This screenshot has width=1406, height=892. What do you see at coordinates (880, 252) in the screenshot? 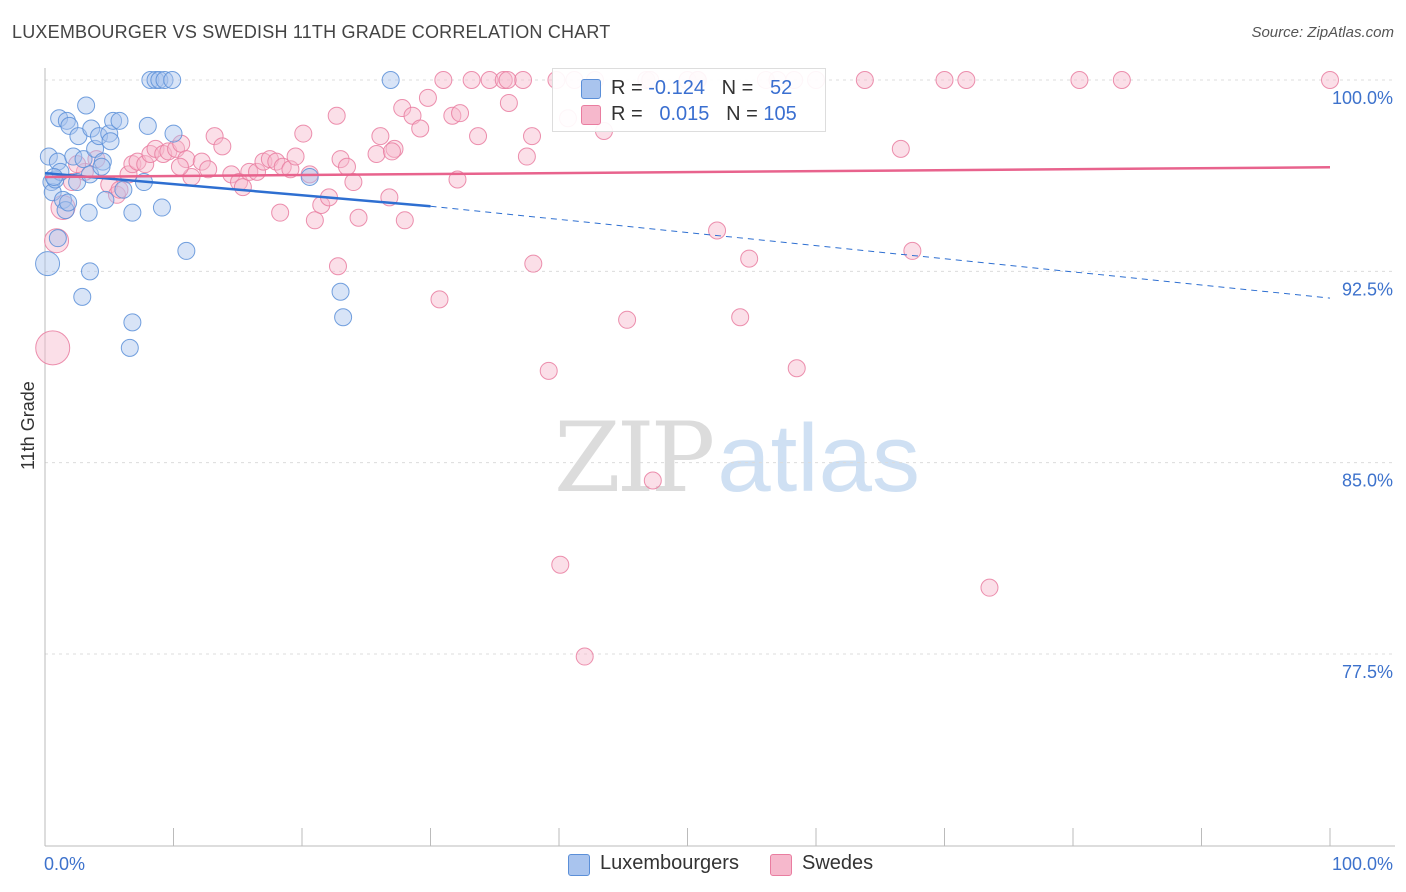
I see `luxembourgers-trend-extension` at bounding box center [880, 252].